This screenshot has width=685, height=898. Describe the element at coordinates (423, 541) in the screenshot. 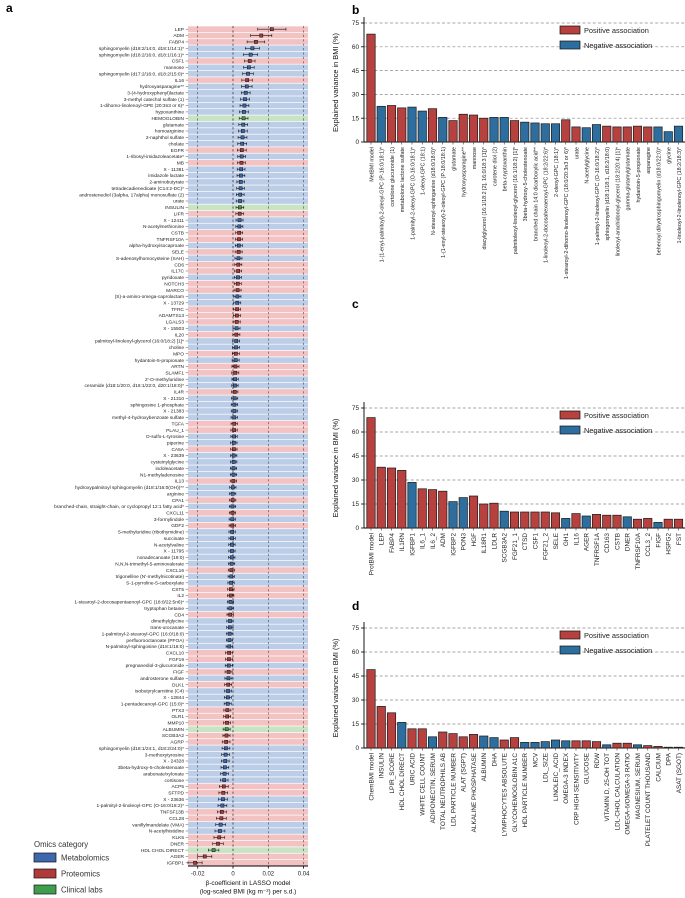

I see `bar-label: IL6_1` at that location.